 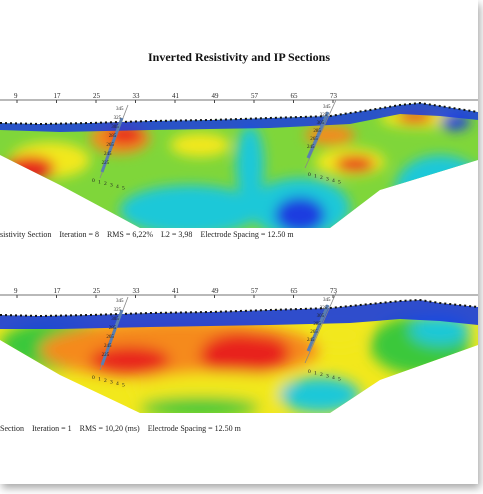 I want to click on ip-well-right: 345 325 305 285 265 245, so click(x=320, y=328).